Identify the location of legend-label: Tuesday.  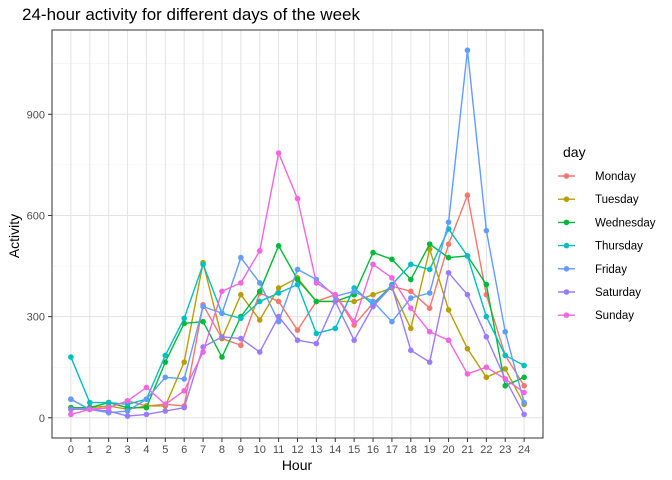
(617, 200).